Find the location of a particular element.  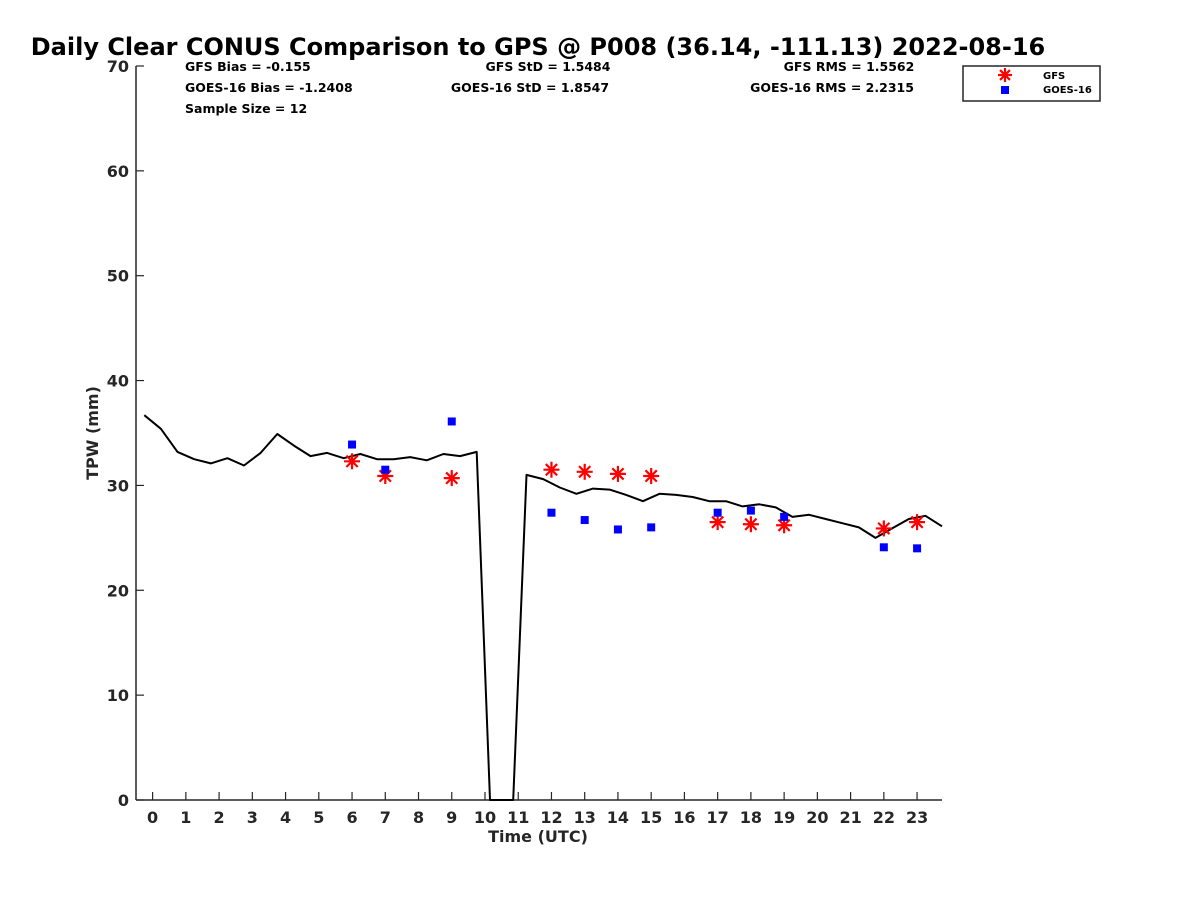

x-tick-label: 16 is located at coordinates (684, 817).